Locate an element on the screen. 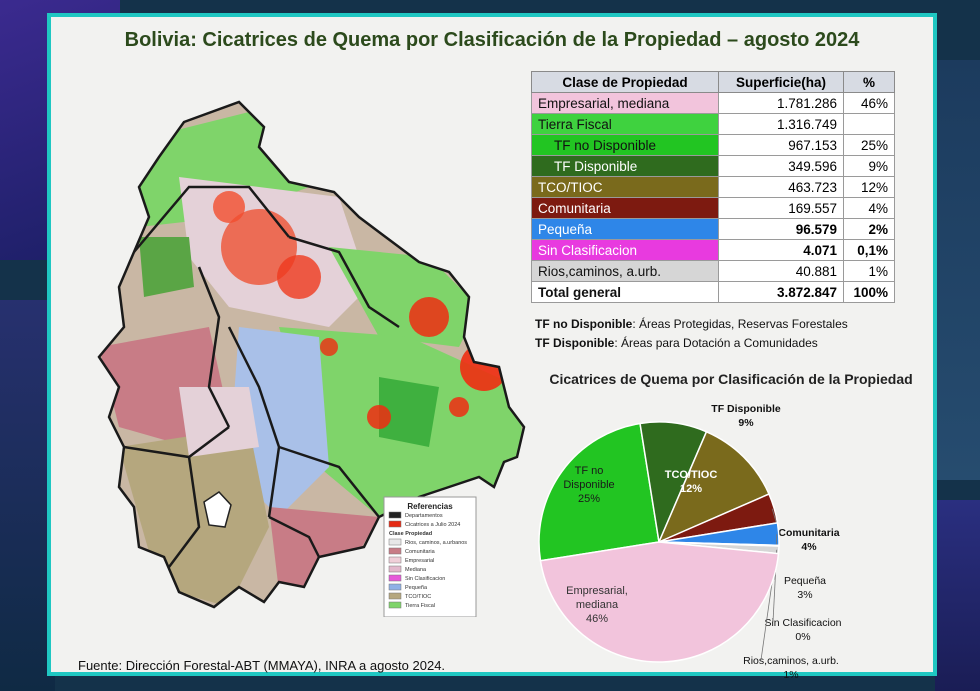 Image resolution: width=980 pixels, height=691 pixels. table-row: Pequeña 96.579 2% is located at coordinates (713, 229).